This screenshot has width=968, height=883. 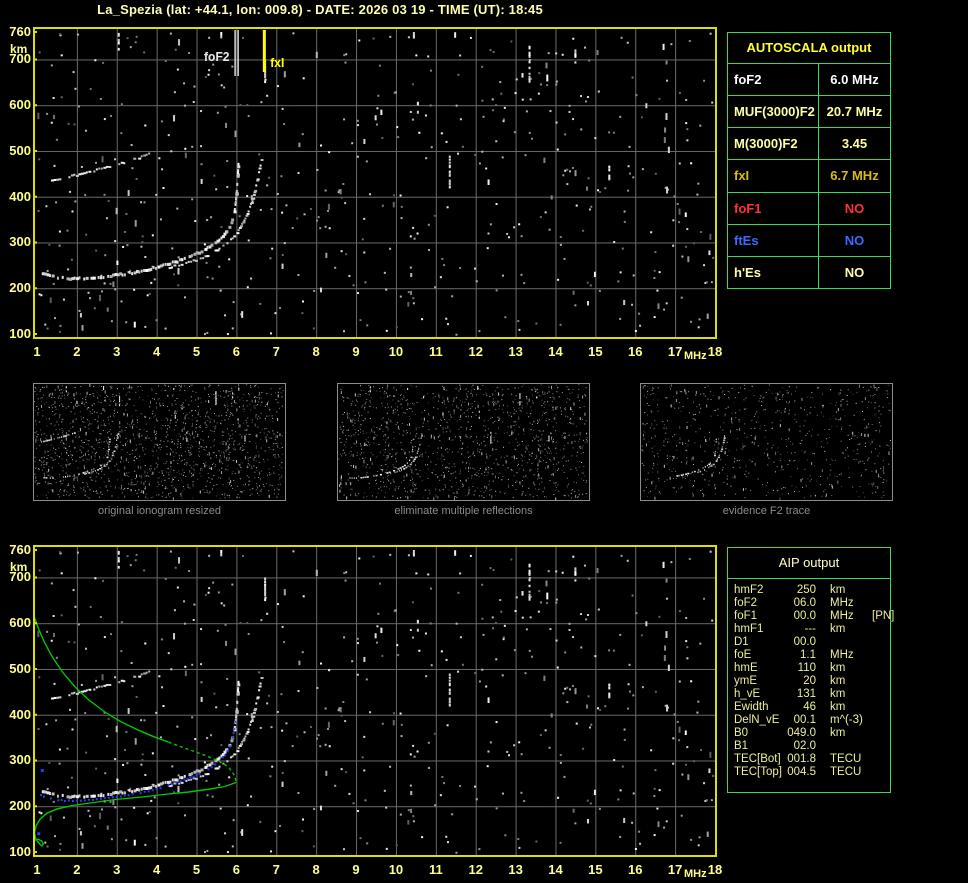 I want to click on aip-label: h_vE, so click(x=747, y=694).